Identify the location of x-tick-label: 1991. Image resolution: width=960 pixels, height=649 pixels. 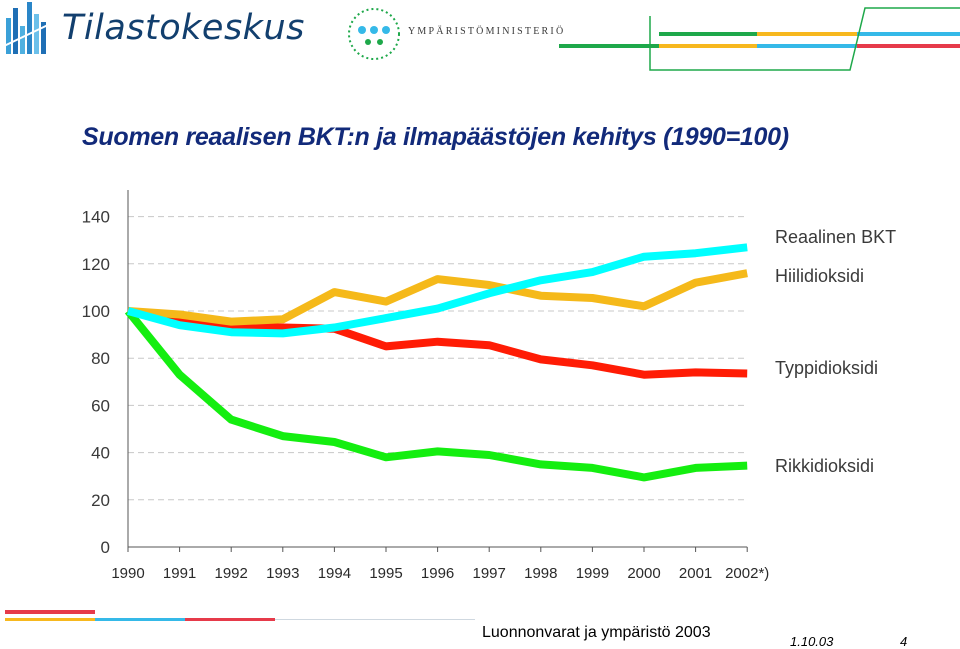
(179, 573).